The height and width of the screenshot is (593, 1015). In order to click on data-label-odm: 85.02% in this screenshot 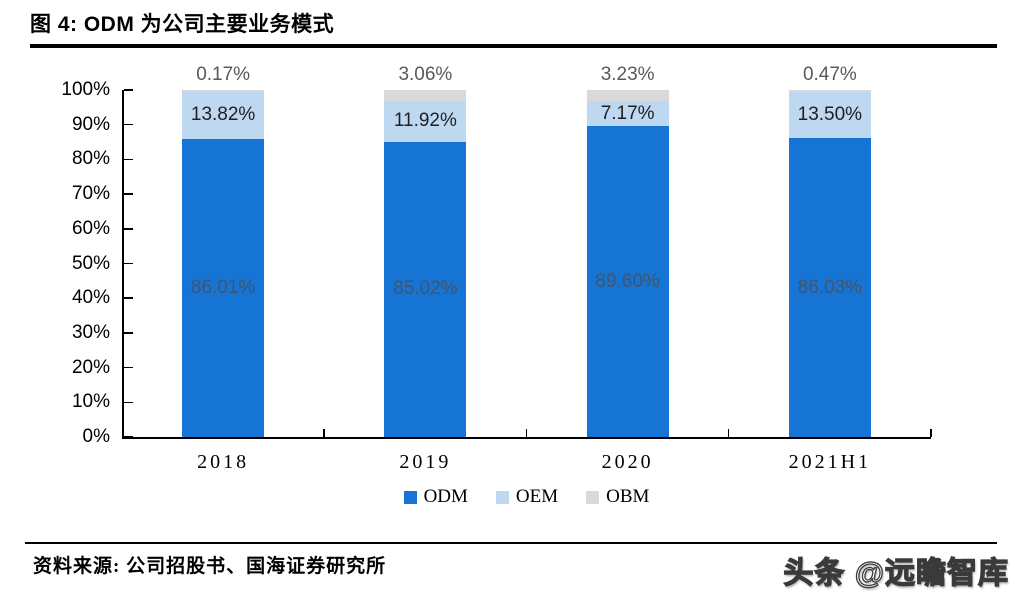, I will do `click(425, 289)`.